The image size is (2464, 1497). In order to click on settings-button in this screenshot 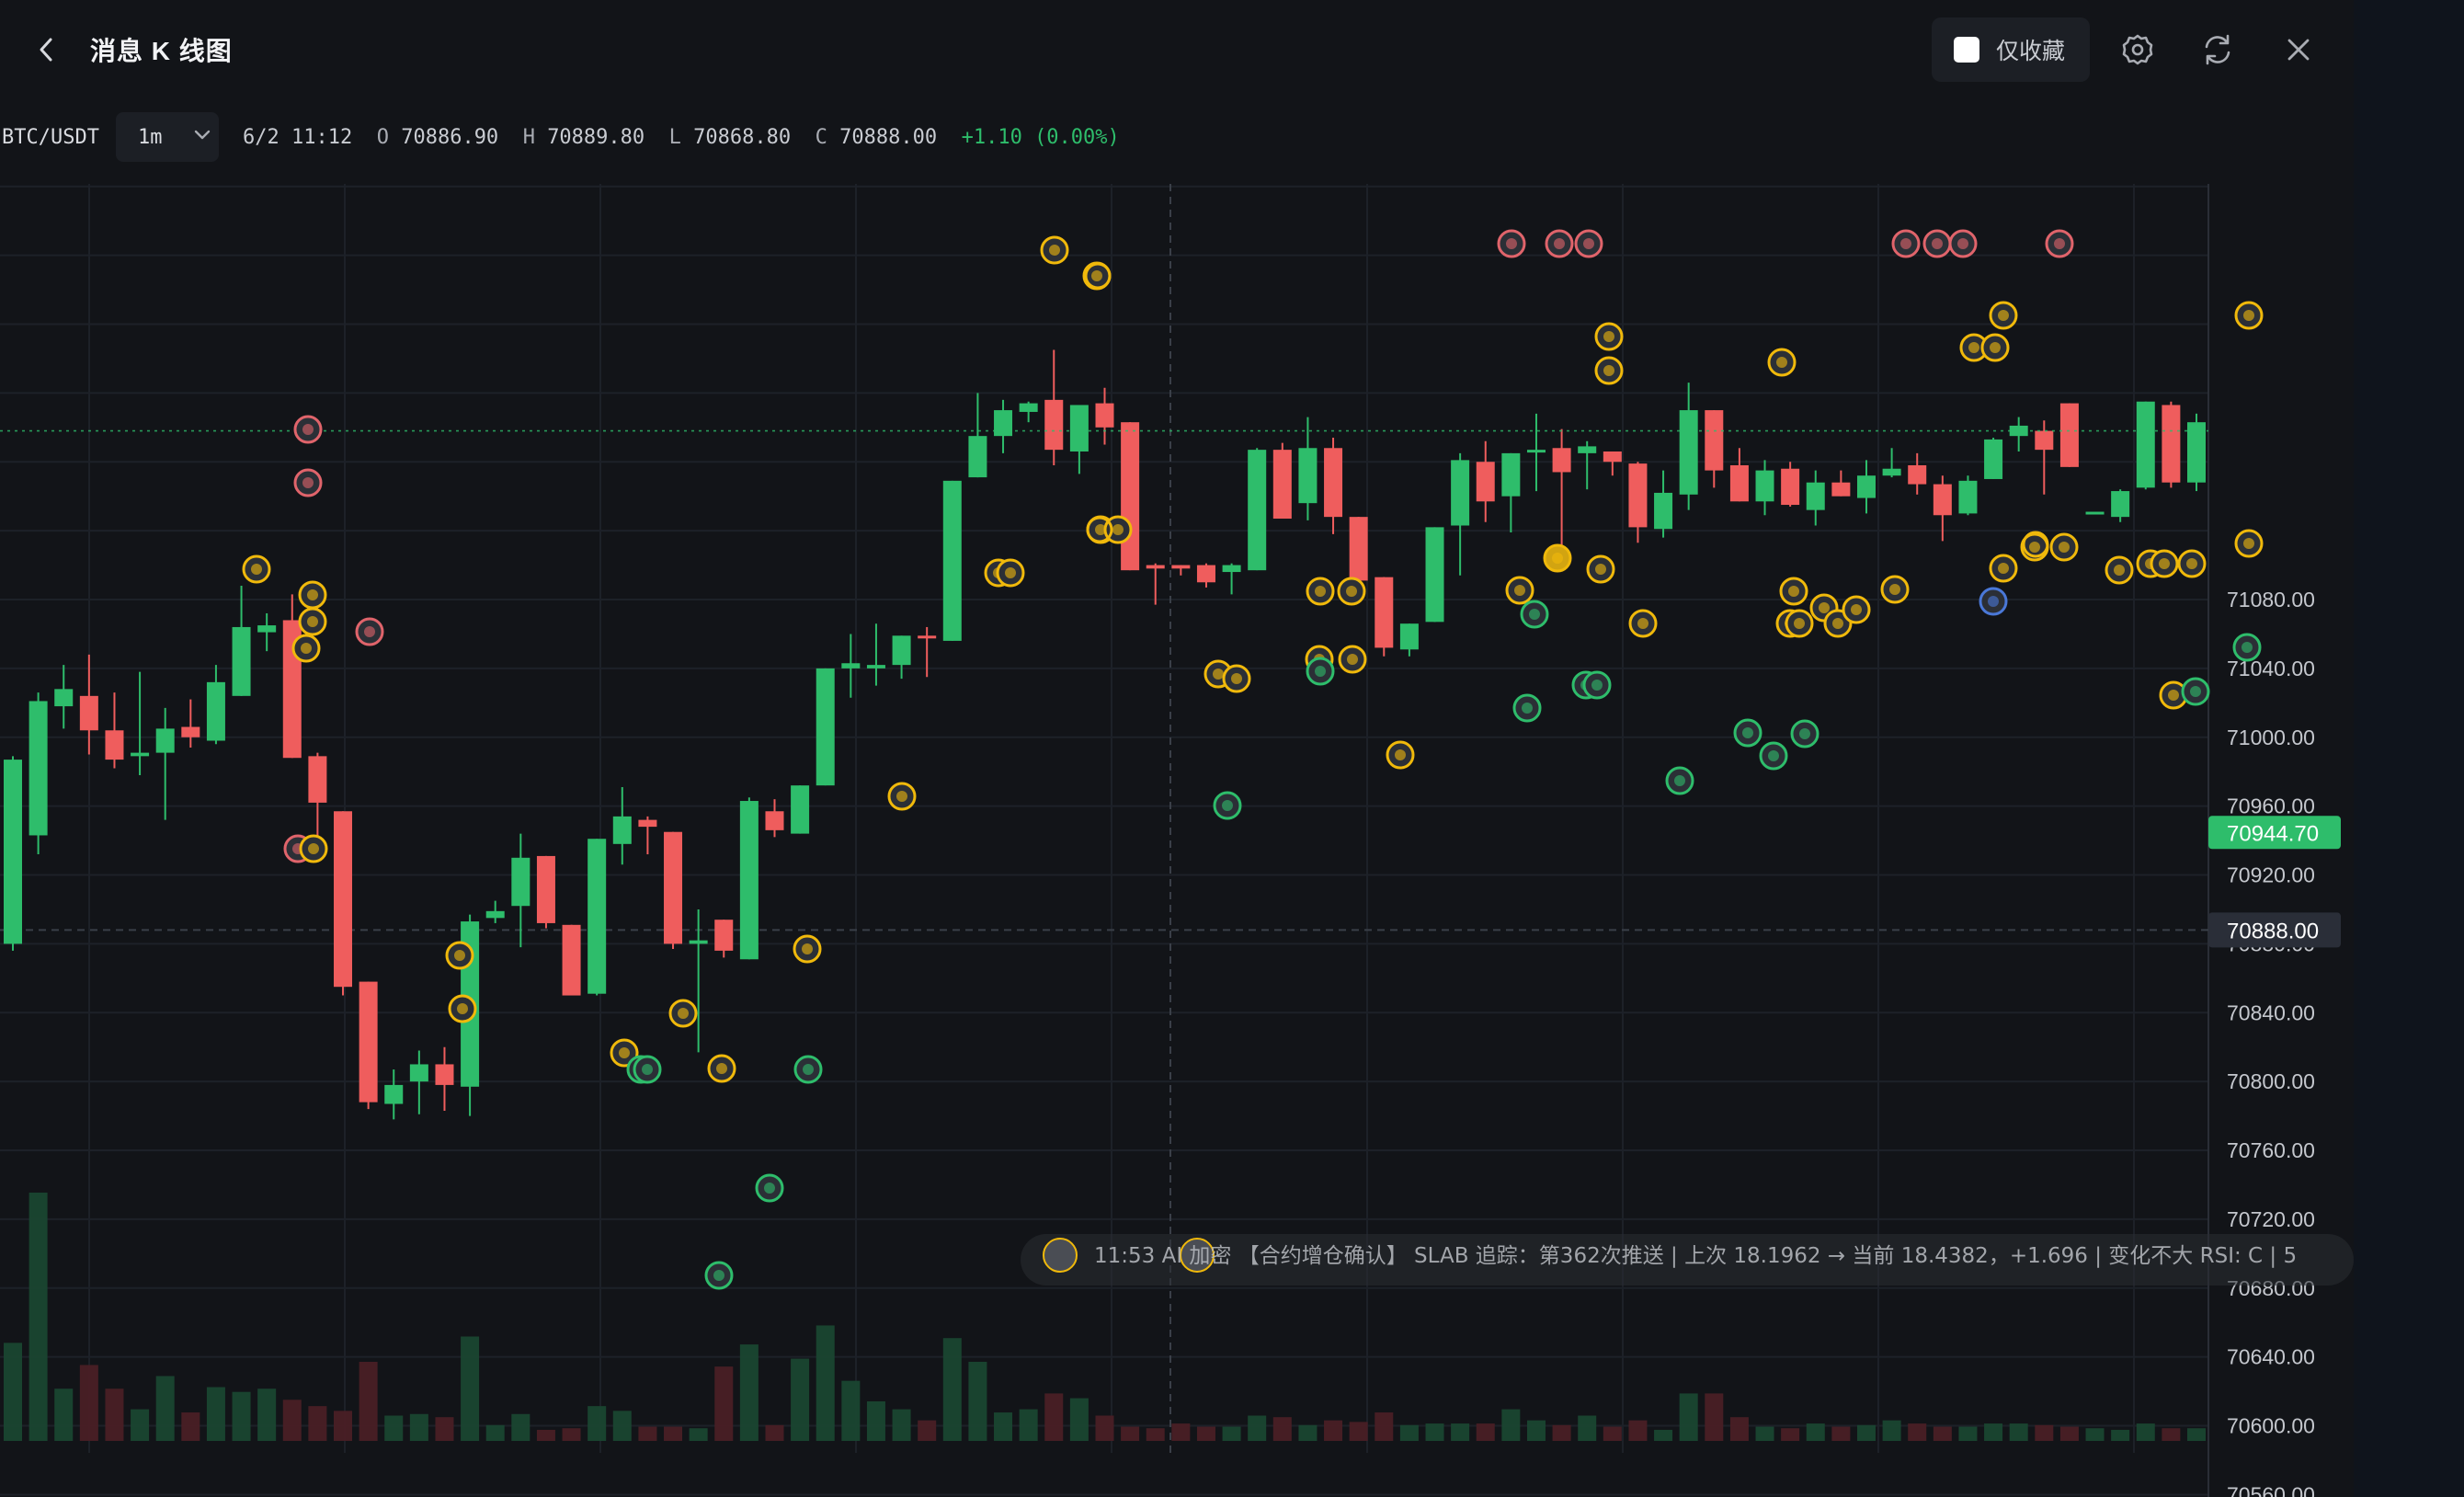, I will do `click(2137, 50)`.